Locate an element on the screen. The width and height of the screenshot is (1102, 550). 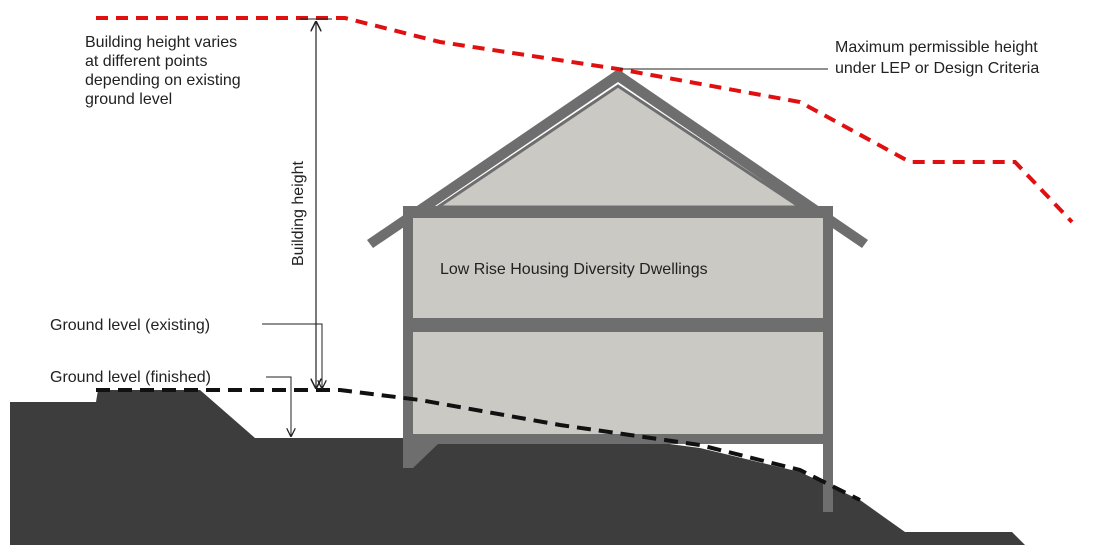
note-line-4: ground level is located at coordinates (128, 99).